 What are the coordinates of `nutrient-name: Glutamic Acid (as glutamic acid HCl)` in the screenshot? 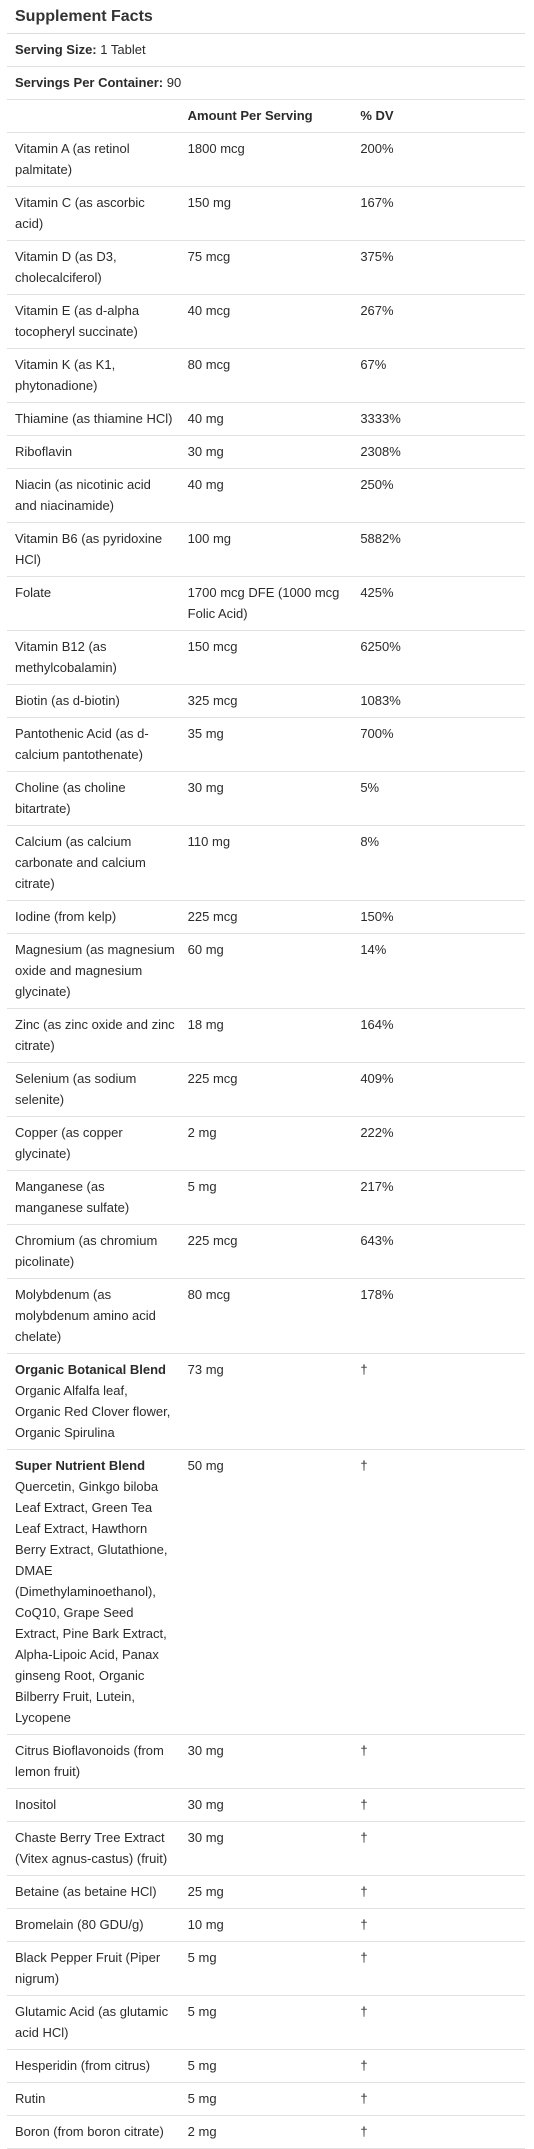 It's located at (93, 2022).